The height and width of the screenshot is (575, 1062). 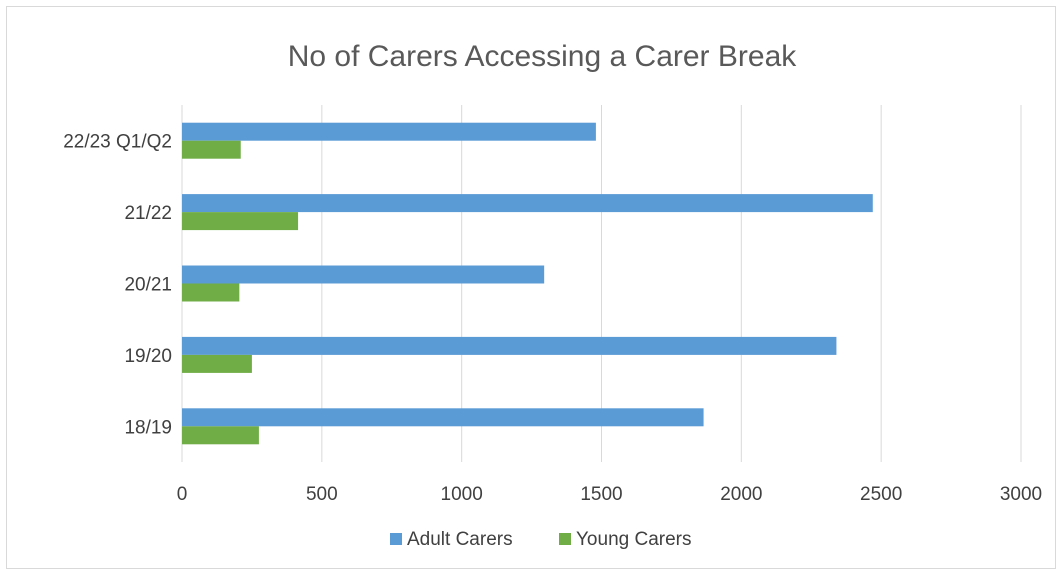 What do you see at coordinates (322, 494) in the screenshot?
I see `x-tick-label: 500` at bounding box center [322, 494].